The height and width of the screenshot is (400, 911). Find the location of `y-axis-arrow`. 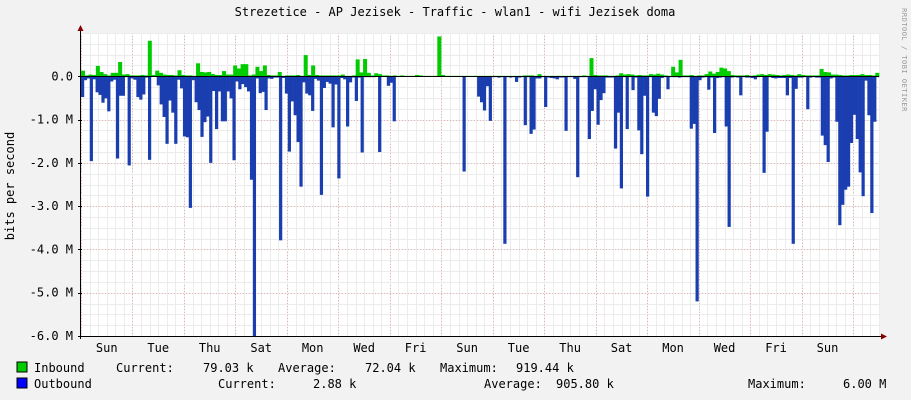

y-axis-arrow is located at coordinates (80, 28).